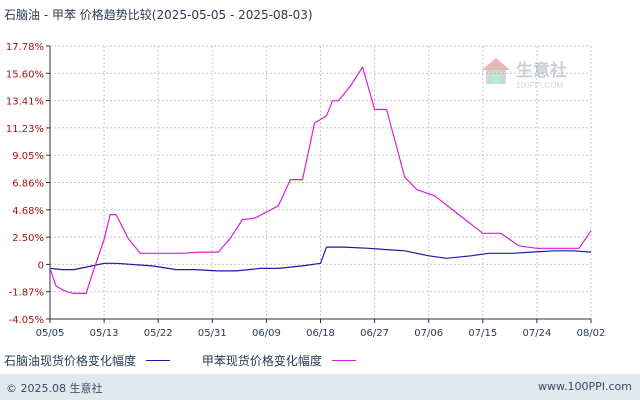 The image size is (640, 400). What do you see at coordinates (26, 293) in the screenshot?
I see `y-tick-label: -1.87%` at bounding box center [26, 293].